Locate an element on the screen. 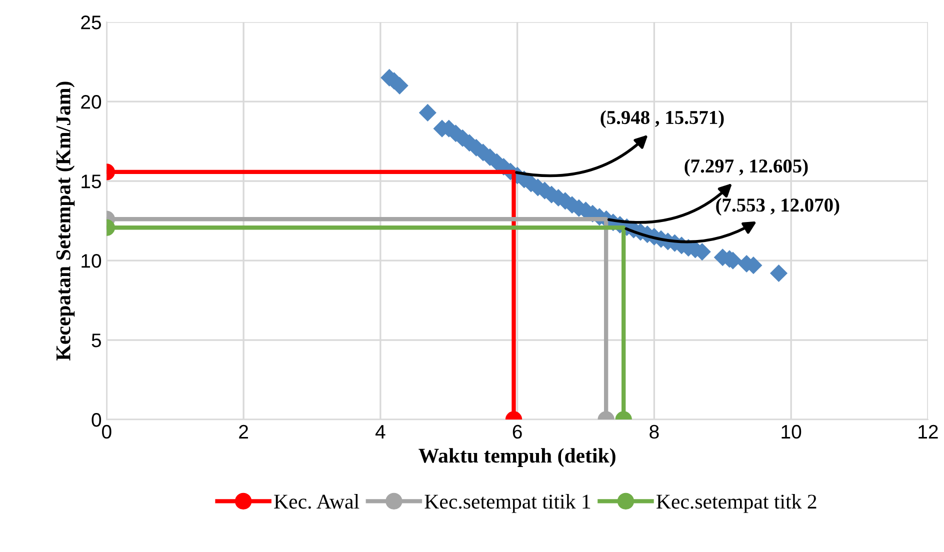  x-tick-label: 10 is located at coordinates (792, 431).